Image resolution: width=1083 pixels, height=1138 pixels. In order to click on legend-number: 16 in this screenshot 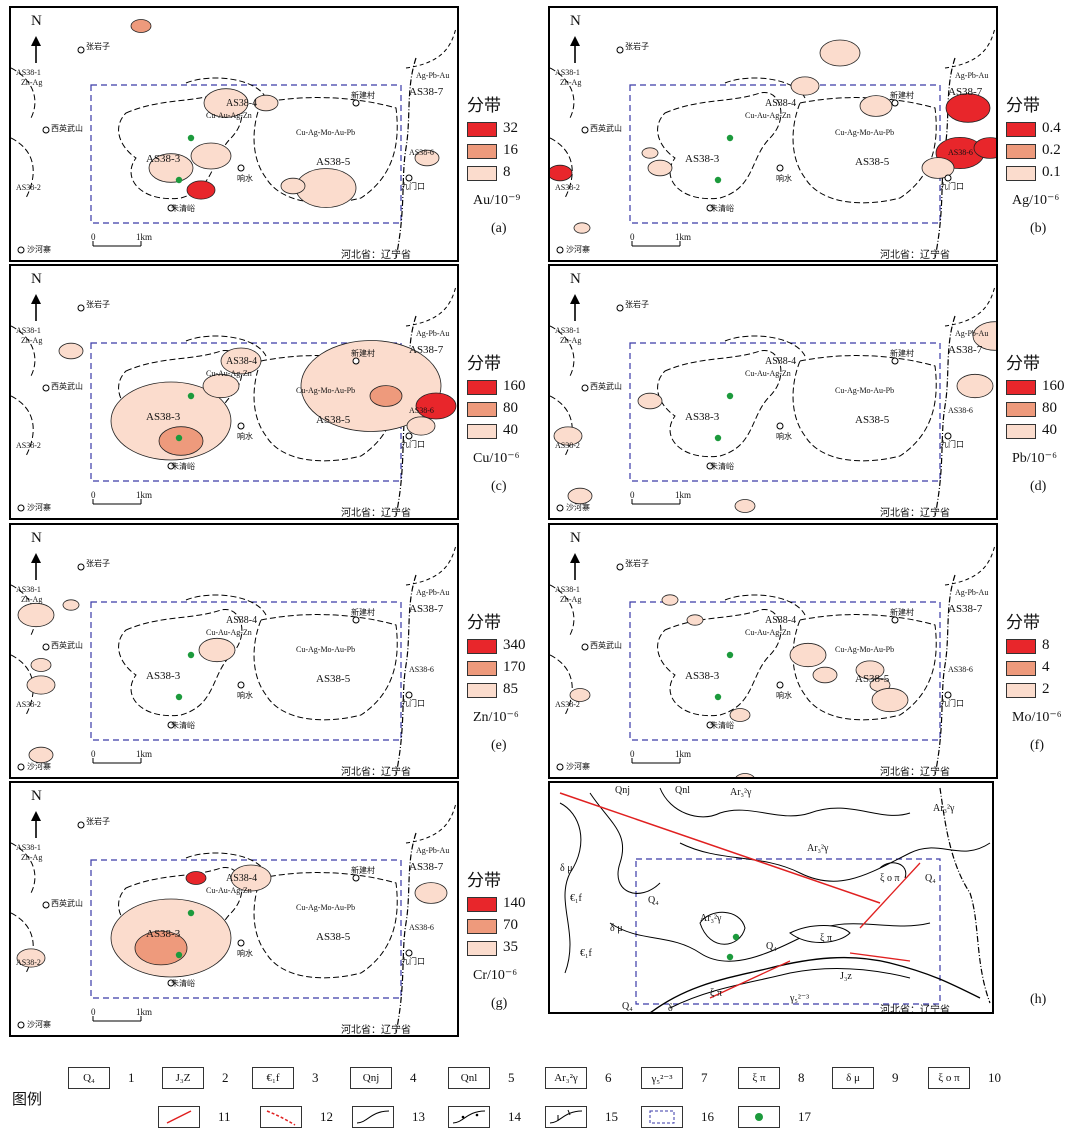, I will do `click(707, 1116)`.